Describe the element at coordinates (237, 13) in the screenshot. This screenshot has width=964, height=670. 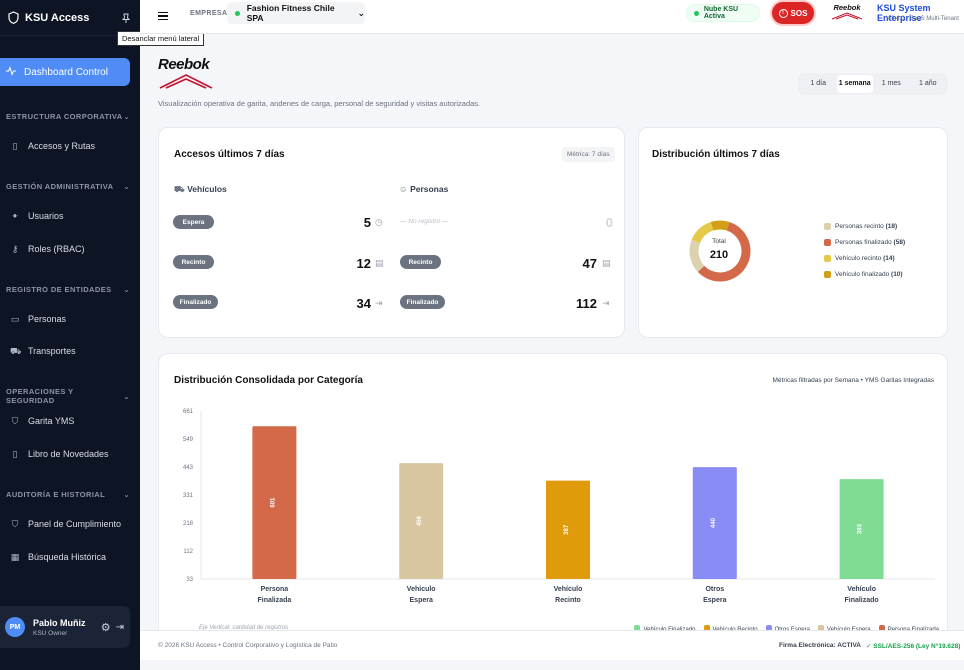
I see `status-dot-icon` at that location.